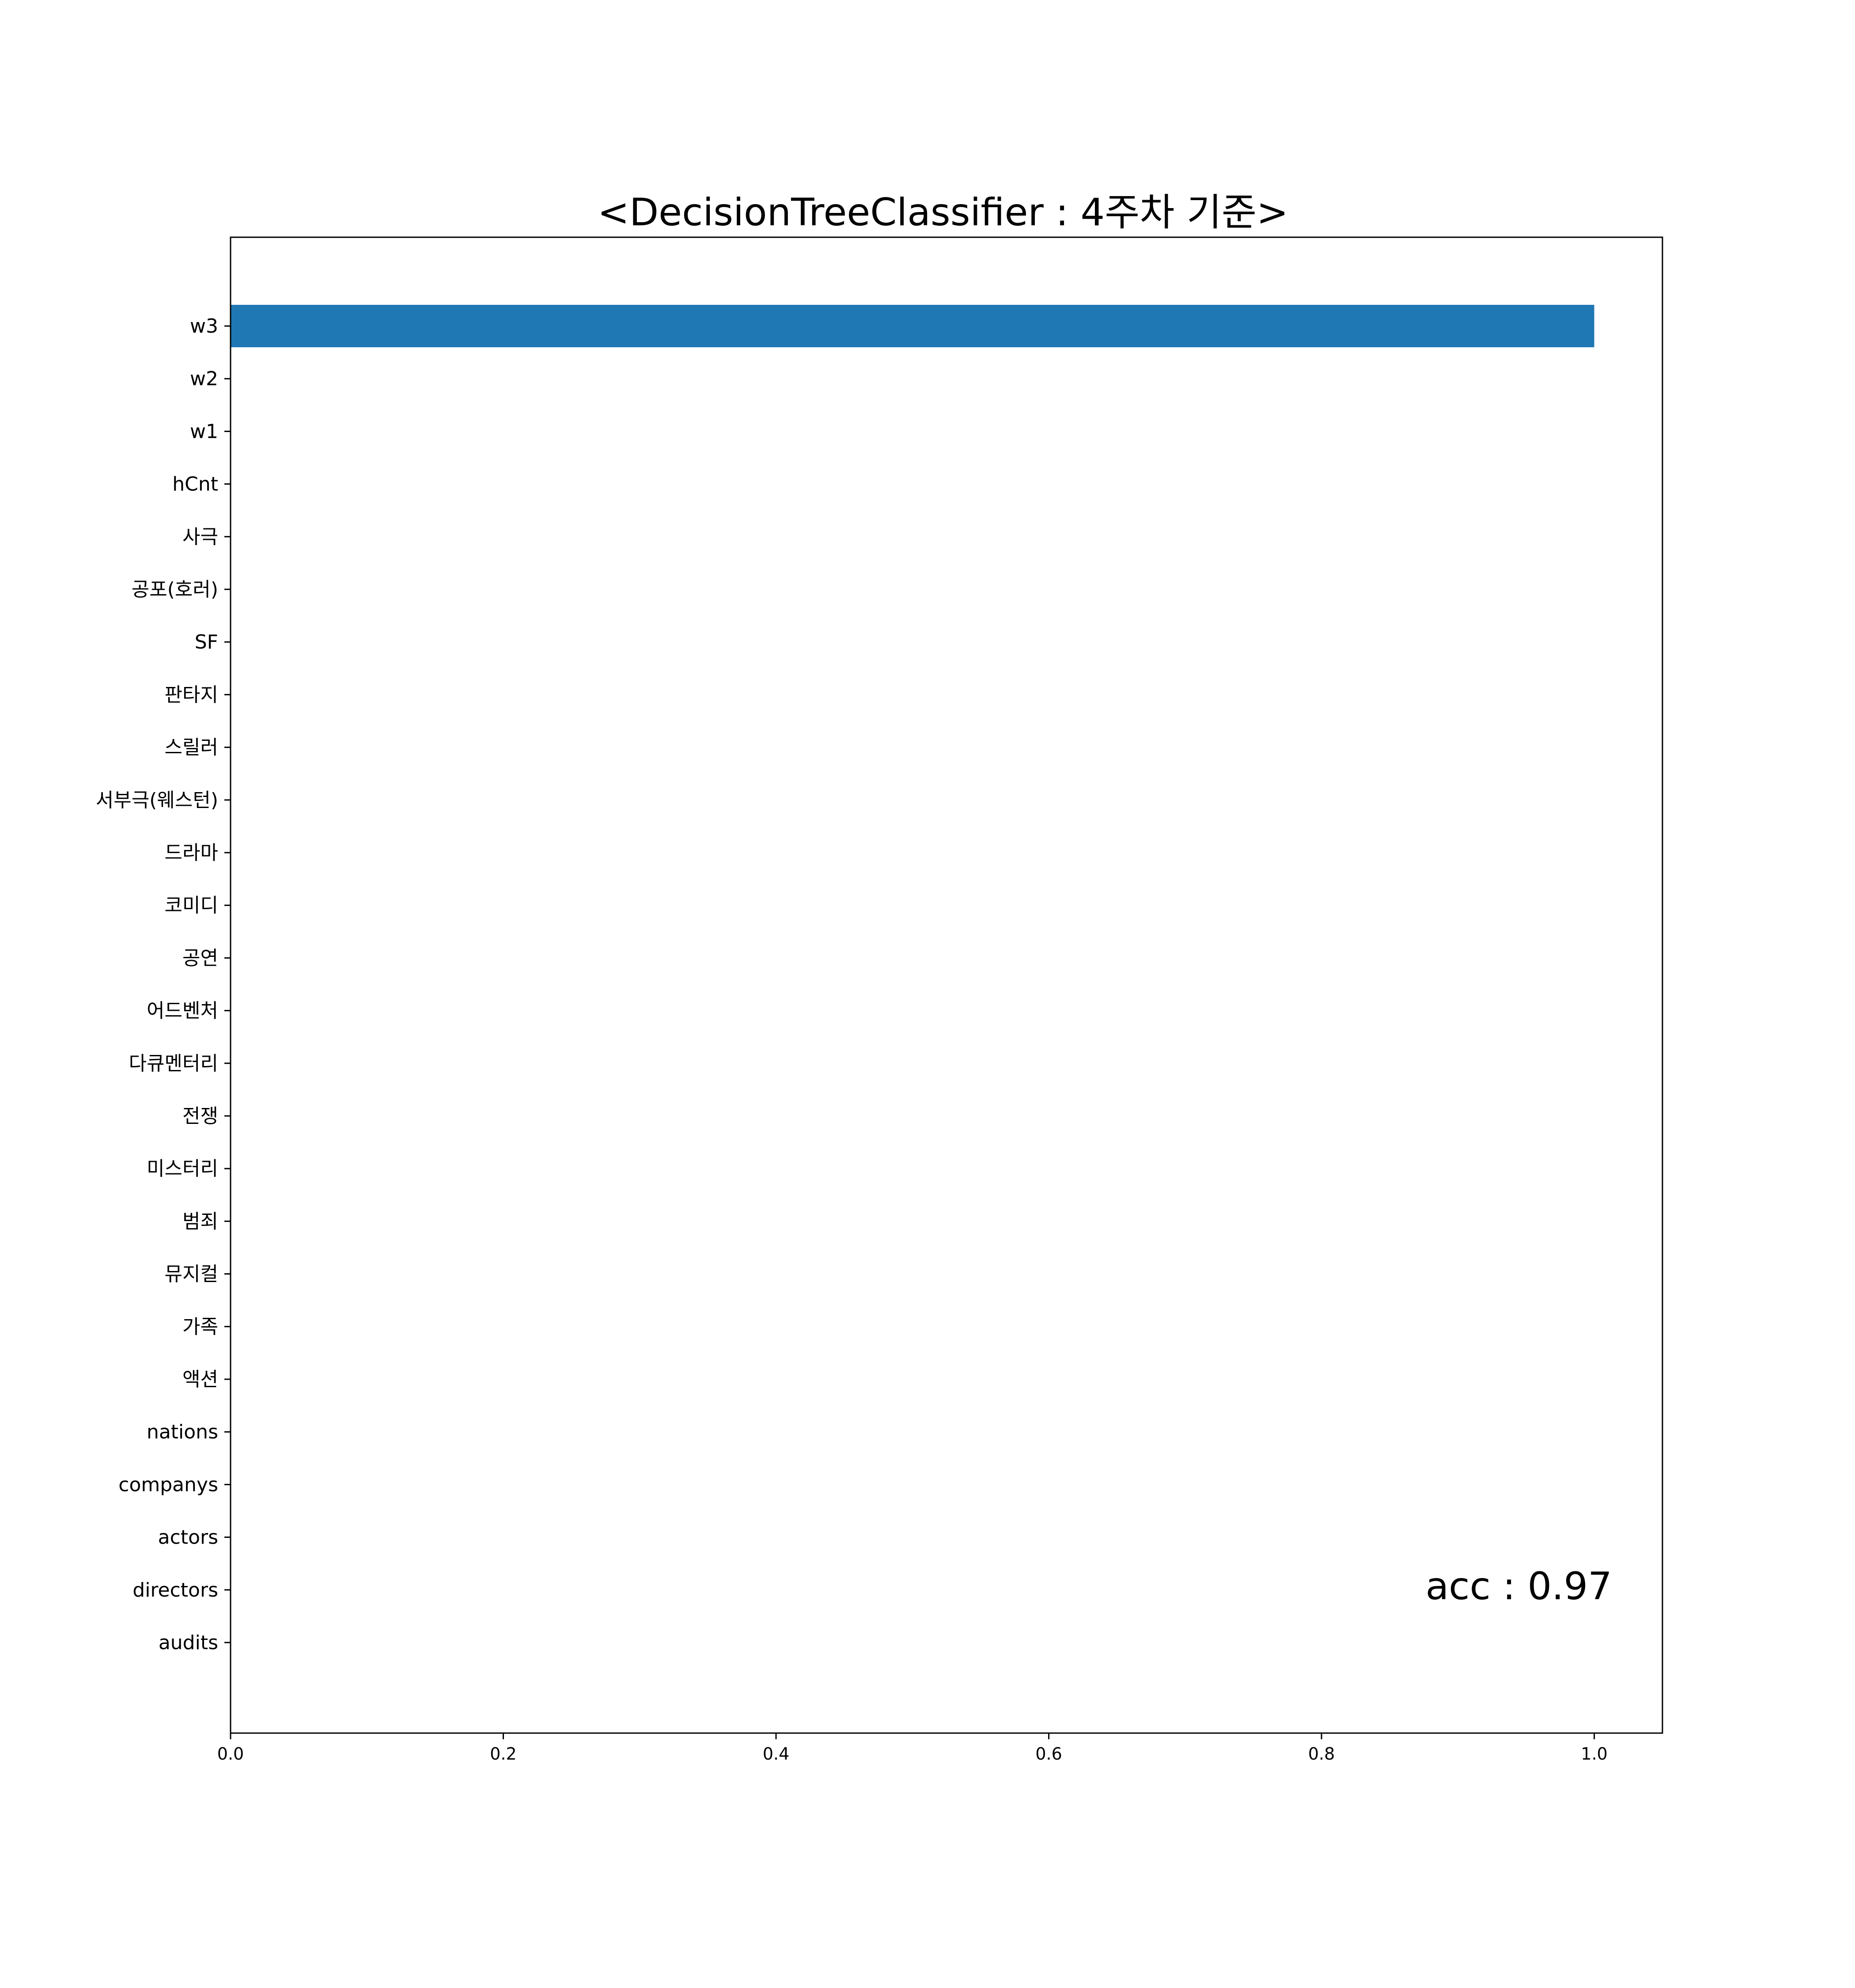 The height and width of the screenshot is (1988, 1855). What do you see at coordinates (230, 1754) in the screenshot?
I see `x-tick-label: 0.0` at bounding box center [230, 1754].